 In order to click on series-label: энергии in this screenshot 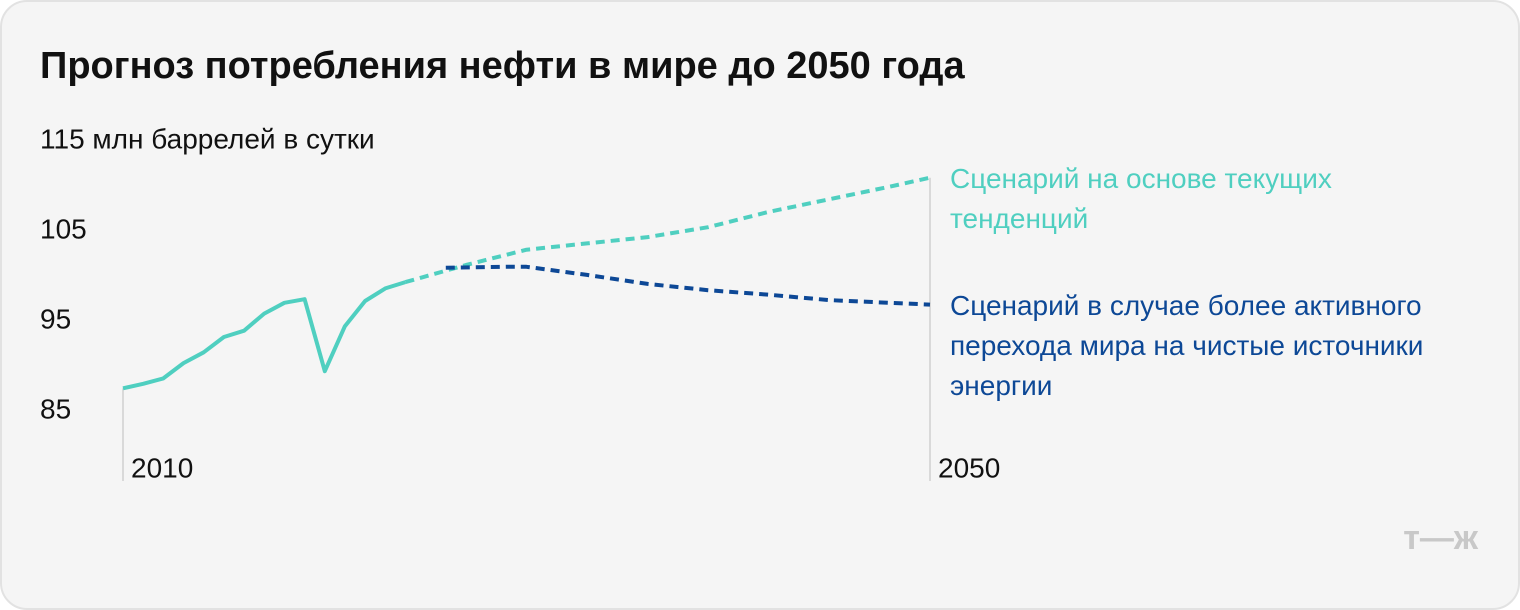, I will do `click(1001, 385)`.